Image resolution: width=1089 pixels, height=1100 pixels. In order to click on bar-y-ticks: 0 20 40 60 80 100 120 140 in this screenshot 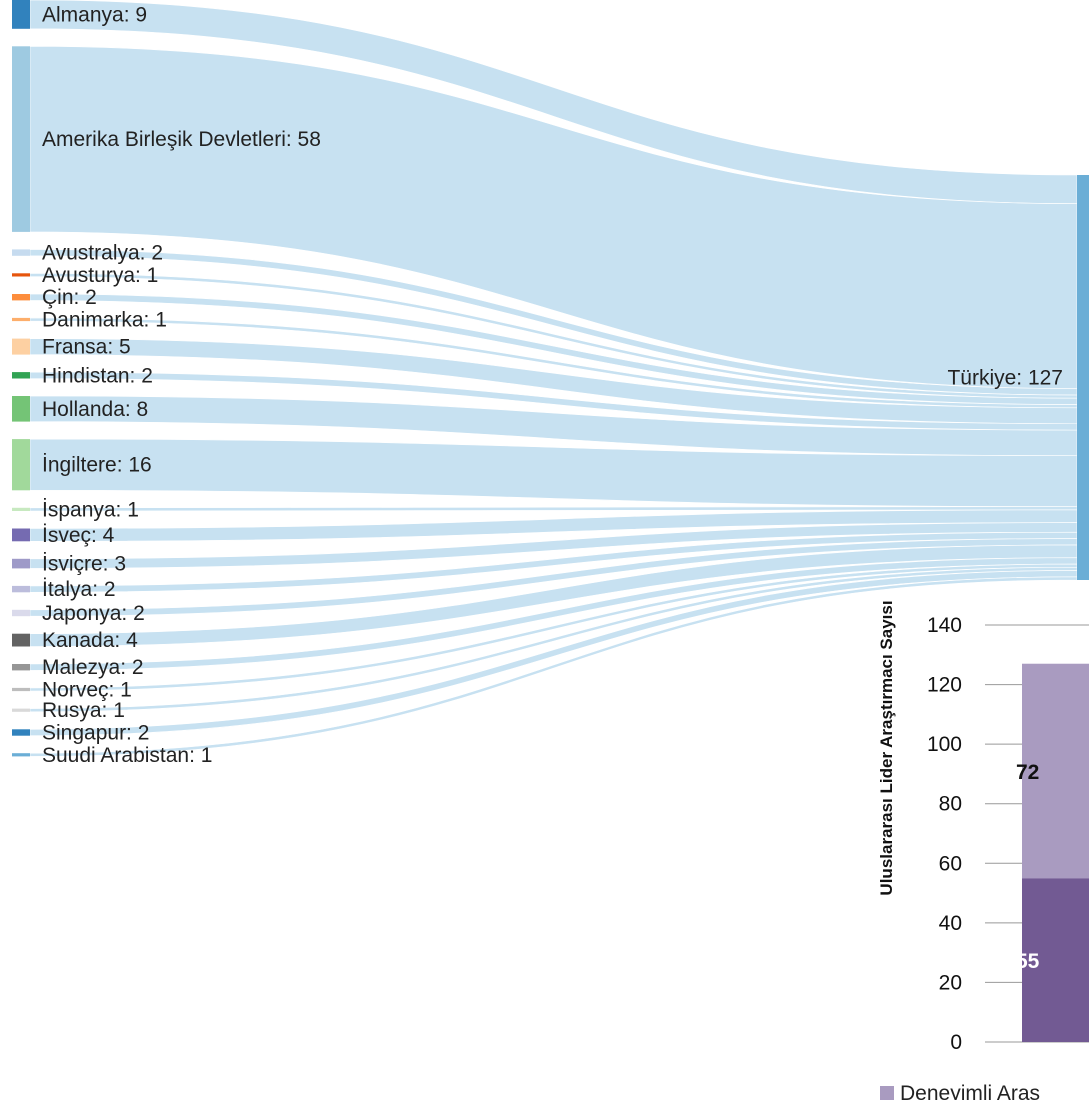, I will do `click(944, 834)`.